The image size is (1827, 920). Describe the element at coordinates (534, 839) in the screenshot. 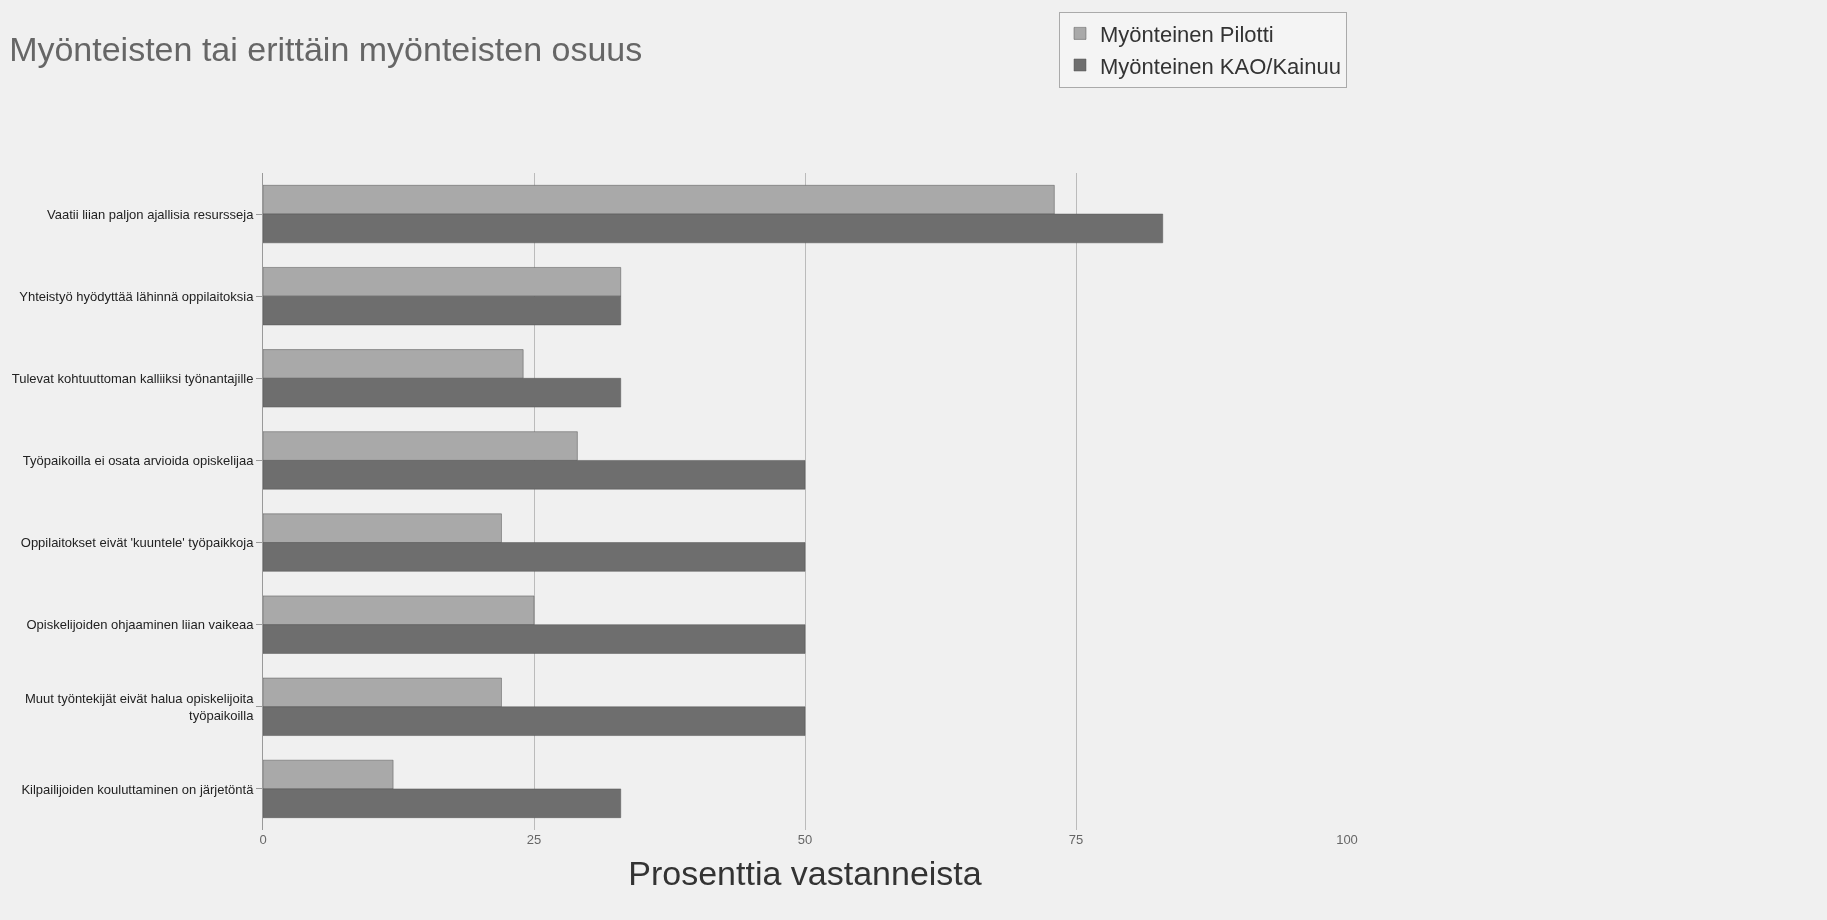

I see `x-tick-label: 25` at that location.